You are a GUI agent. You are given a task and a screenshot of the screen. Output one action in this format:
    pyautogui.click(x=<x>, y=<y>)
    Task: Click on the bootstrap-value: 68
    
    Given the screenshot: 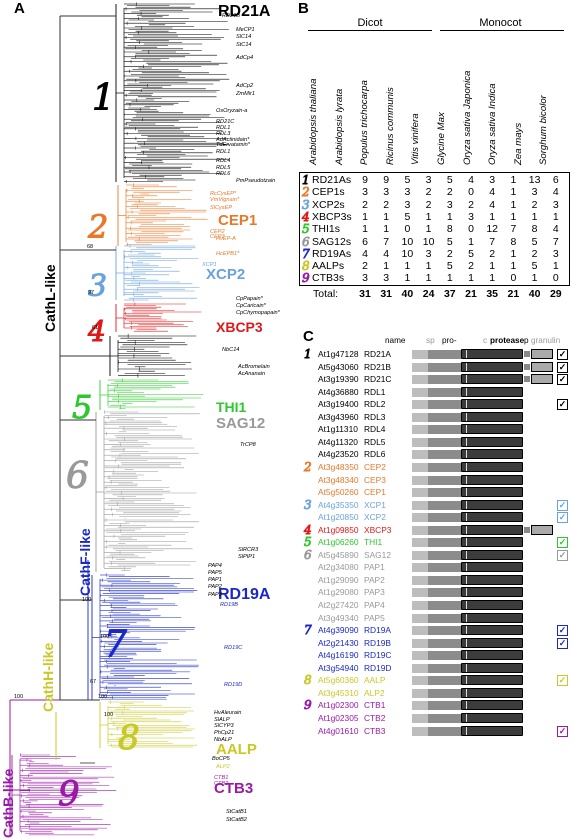 What is the action you would take?
    pyautogui.click(x=90, y=247)
    